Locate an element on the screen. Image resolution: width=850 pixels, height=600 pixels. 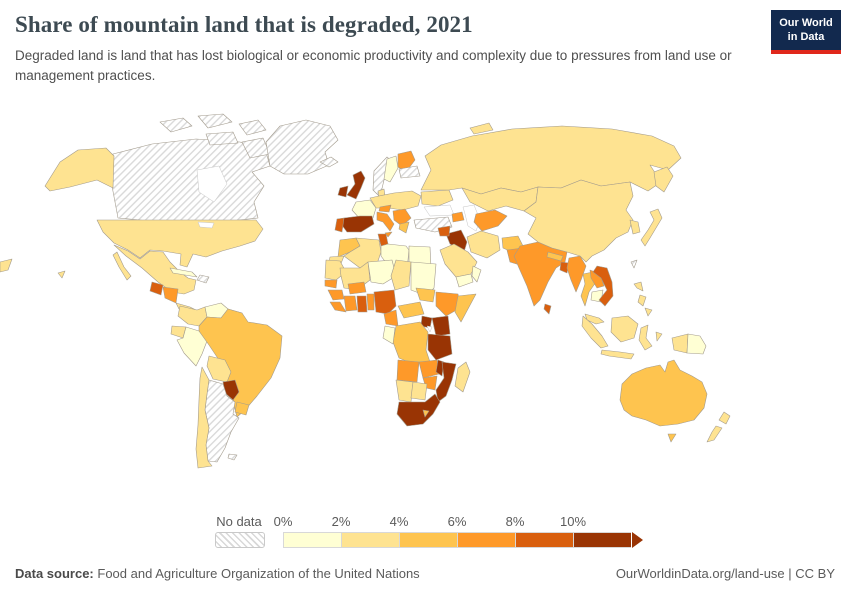
region-south-sudan is located at coordinates (425, 295).